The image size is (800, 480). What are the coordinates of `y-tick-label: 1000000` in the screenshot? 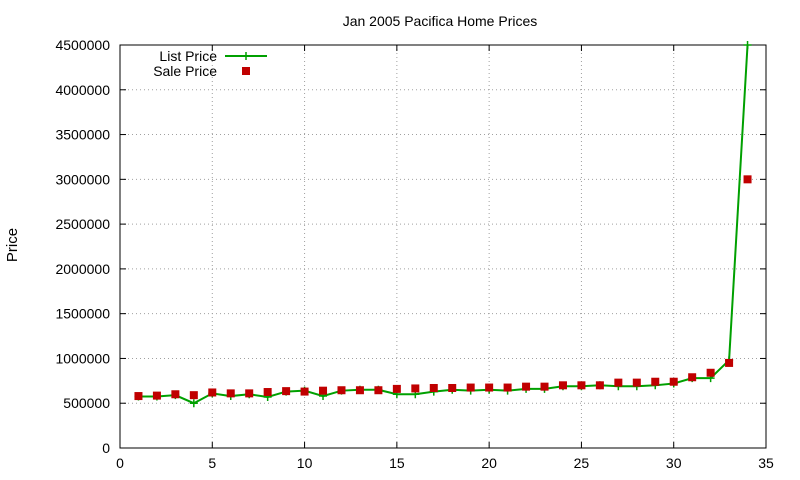 It's located at (82, 358).